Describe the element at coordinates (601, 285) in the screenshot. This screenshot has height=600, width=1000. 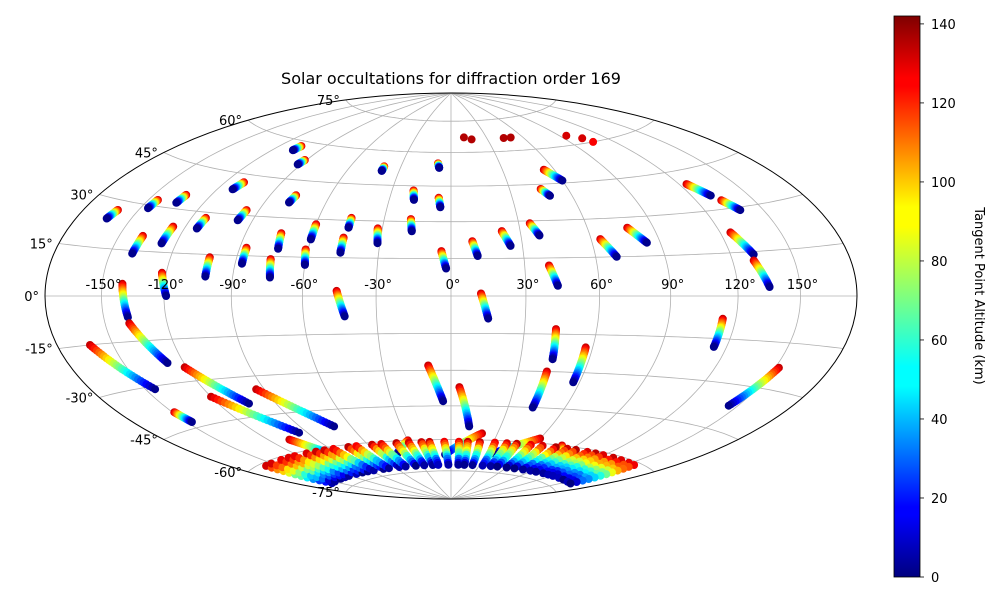
I see `lon-tick-label: 60°` at that location.